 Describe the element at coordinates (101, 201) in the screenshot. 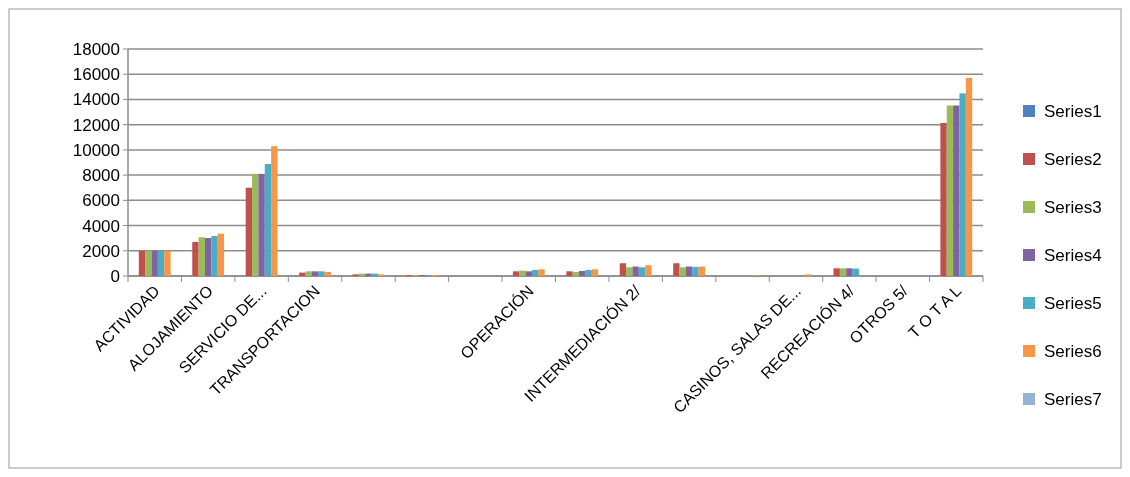

I see `y-tick-label: 6000` at that location.